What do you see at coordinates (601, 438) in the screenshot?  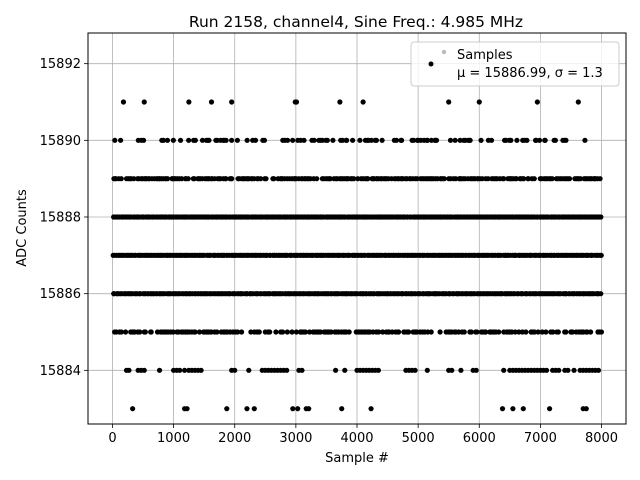 I see `x-tick-label: 8000` at bounding box center [601, 438].